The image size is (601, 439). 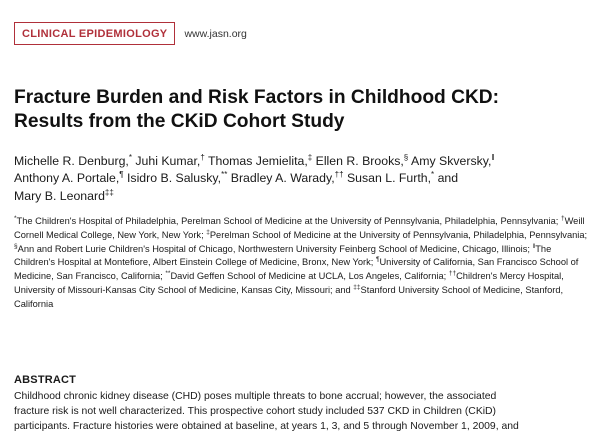 I want to click on author-name: Ellen R. Brooks,, so click(x=359, y=161).